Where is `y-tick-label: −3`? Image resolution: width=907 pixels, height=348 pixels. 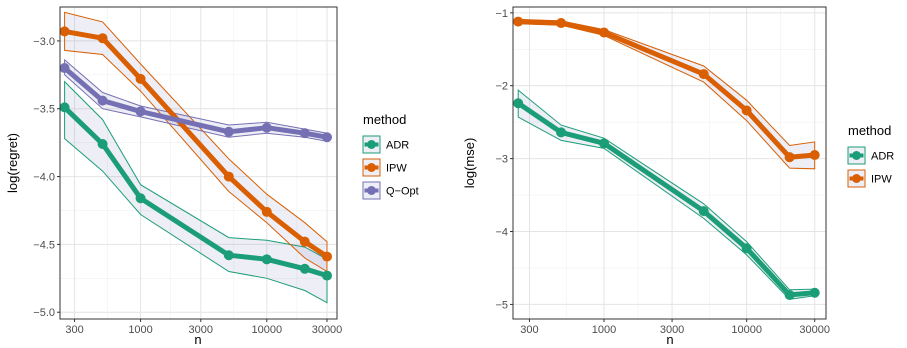 y-tick-label: −3 is located at coordinates (501, 160).